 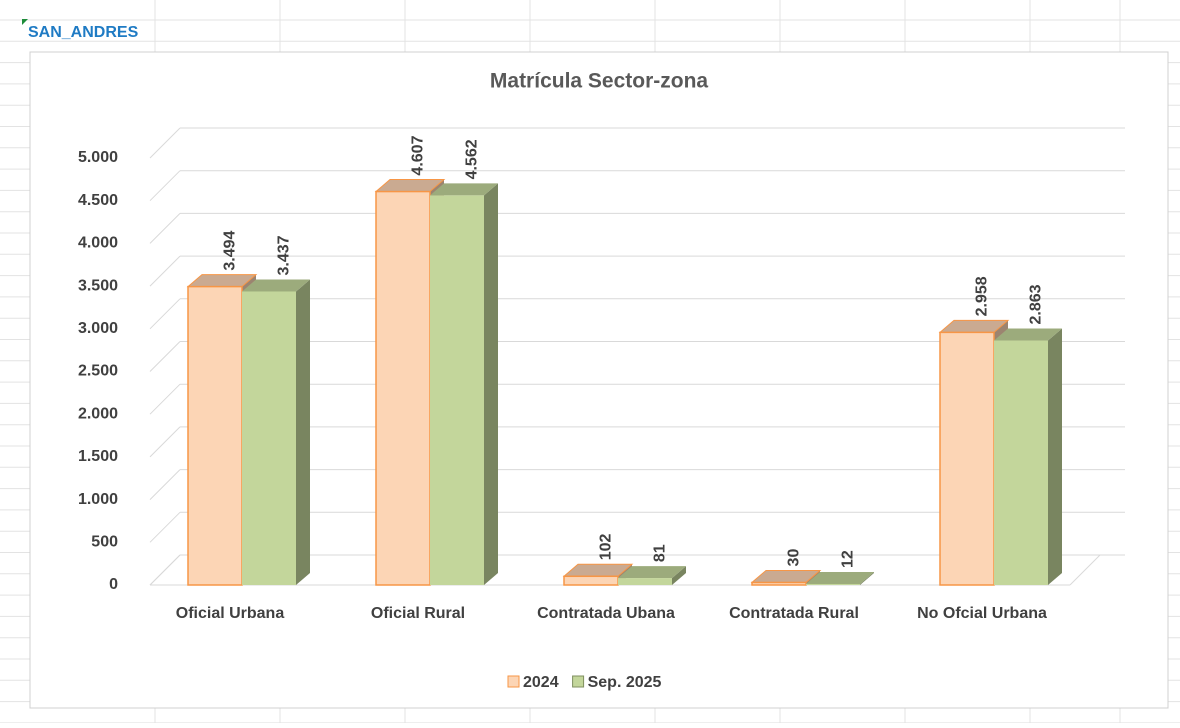 I want to click on y-tick-label: 2.500, so click(x=98, y=371).